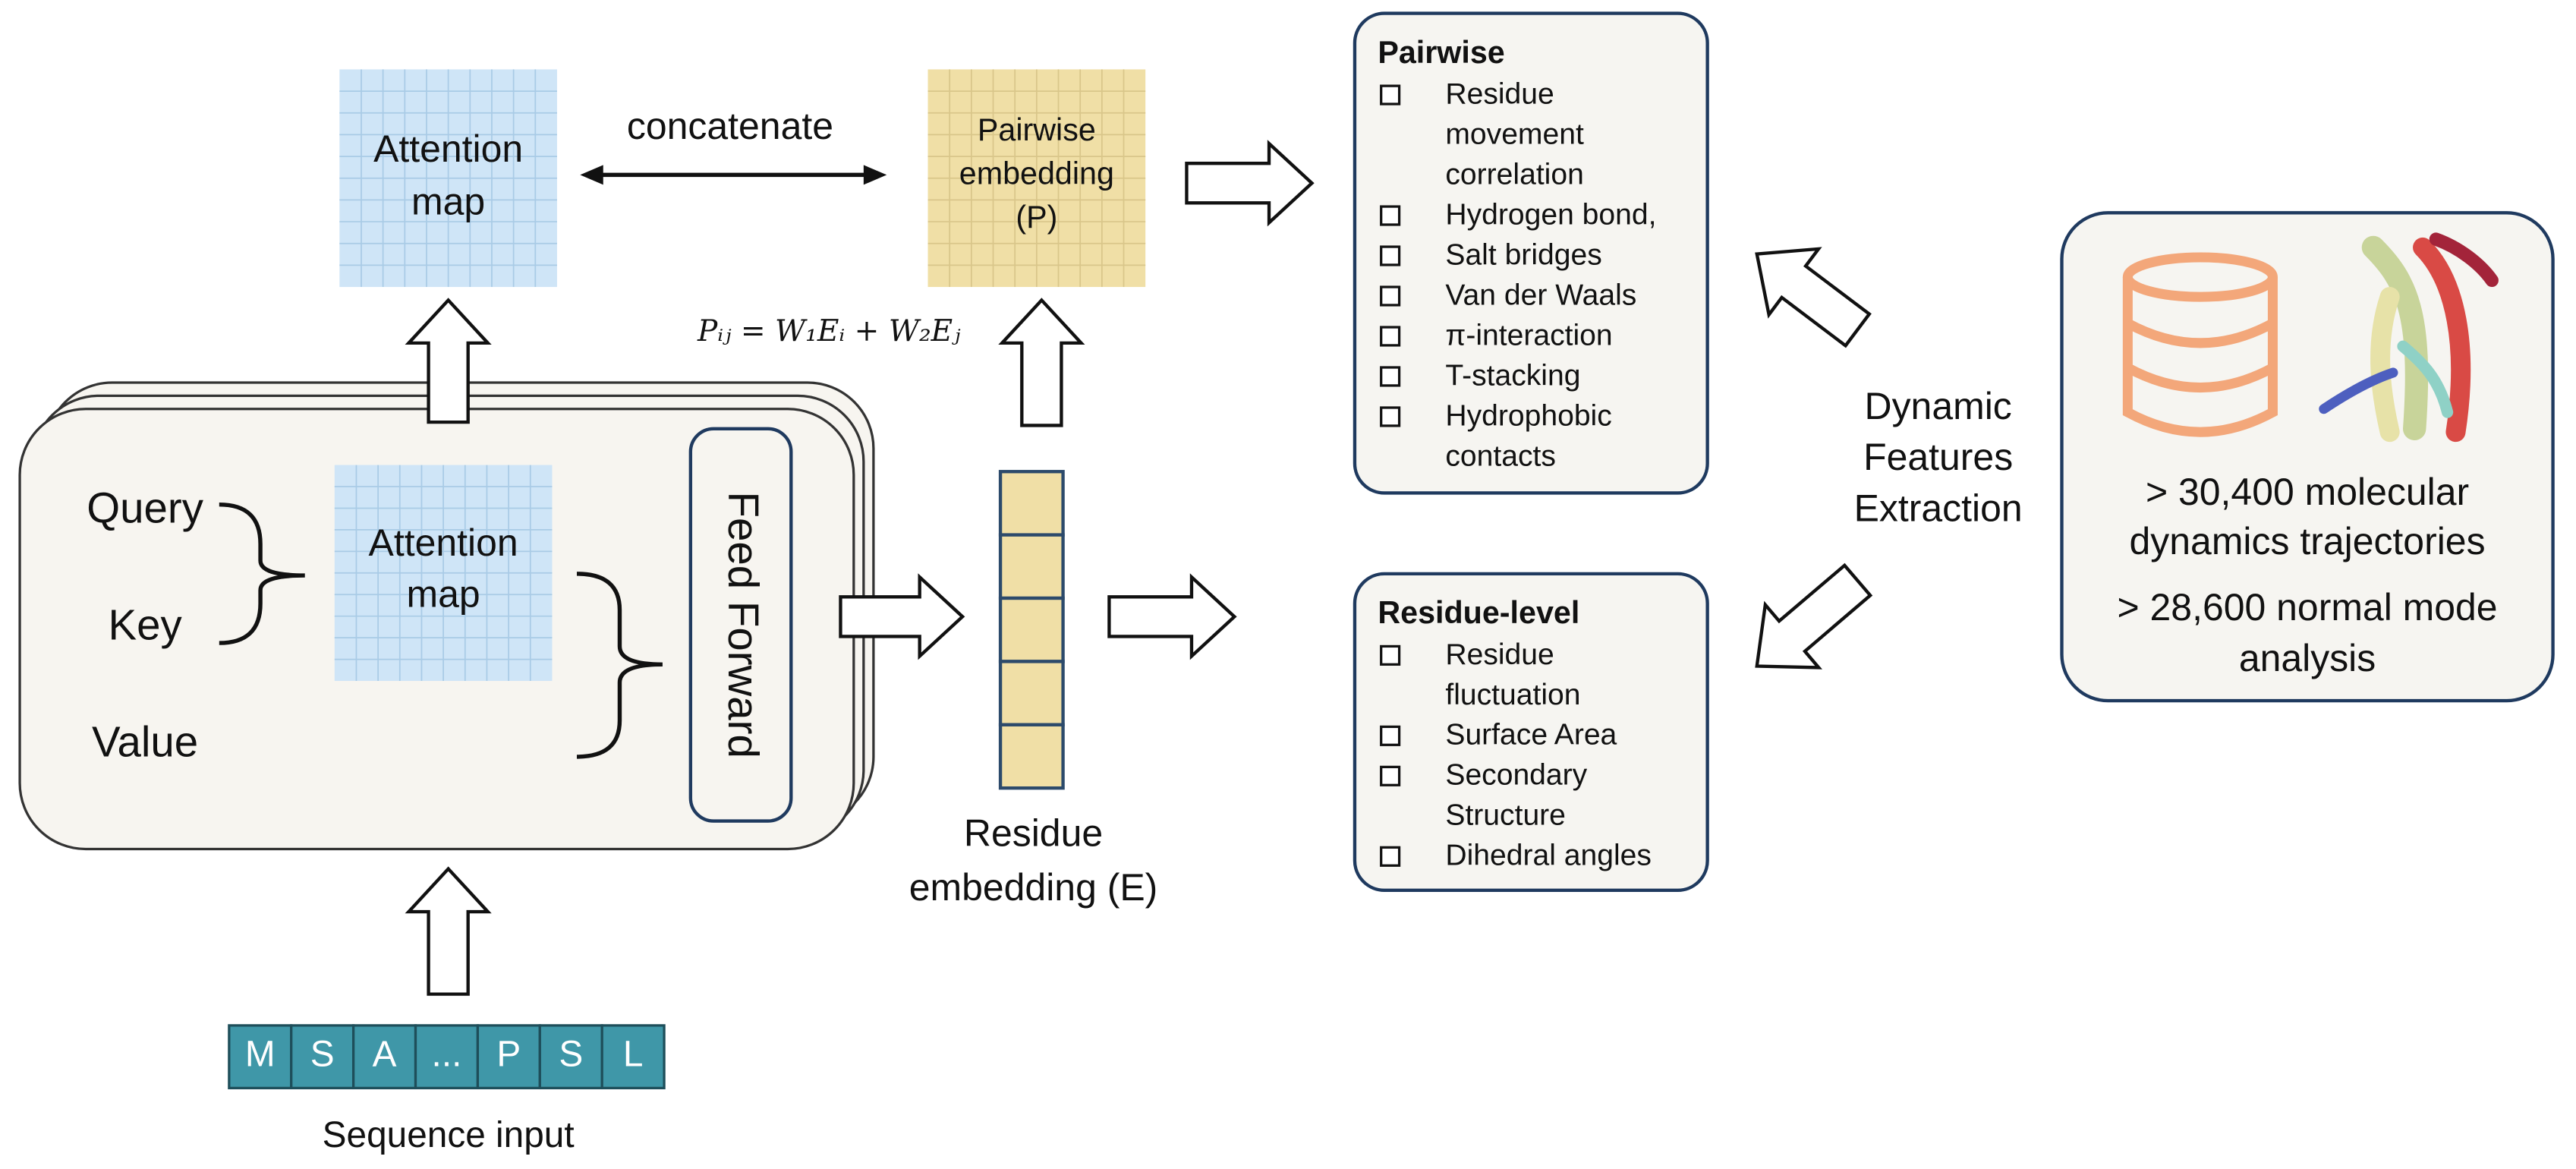 The height and width of the screenshot is (1169, 2576). What do you see at coordinates (1512, 375) in the screenshot?
I see `feature-item: T-stacking` at bounding box center [1512, 375].